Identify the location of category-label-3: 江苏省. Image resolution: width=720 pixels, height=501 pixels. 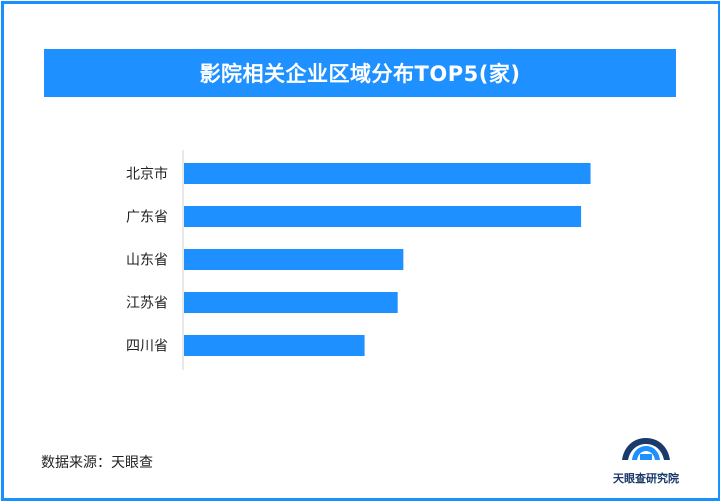
(147, 304).